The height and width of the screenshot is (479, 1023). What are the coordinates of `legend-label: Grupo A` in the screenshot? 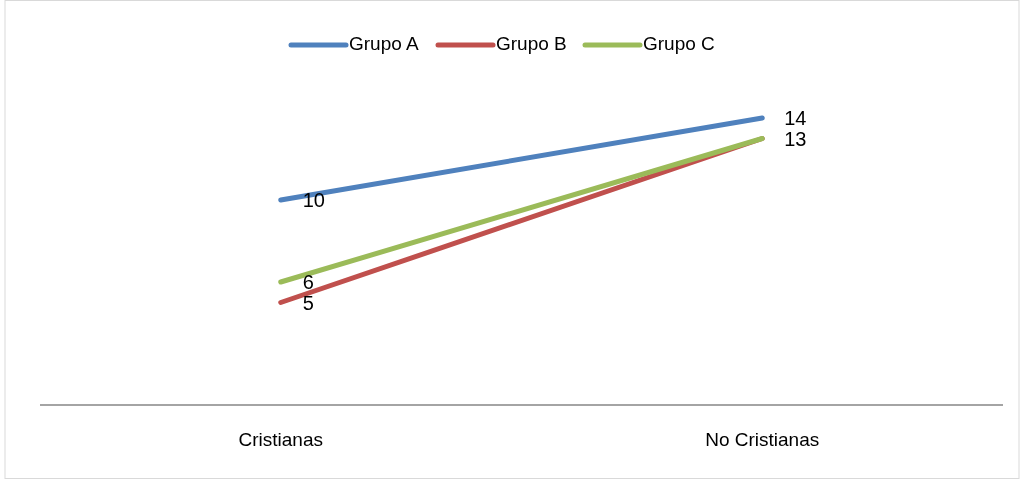 It's located at (384, 44).